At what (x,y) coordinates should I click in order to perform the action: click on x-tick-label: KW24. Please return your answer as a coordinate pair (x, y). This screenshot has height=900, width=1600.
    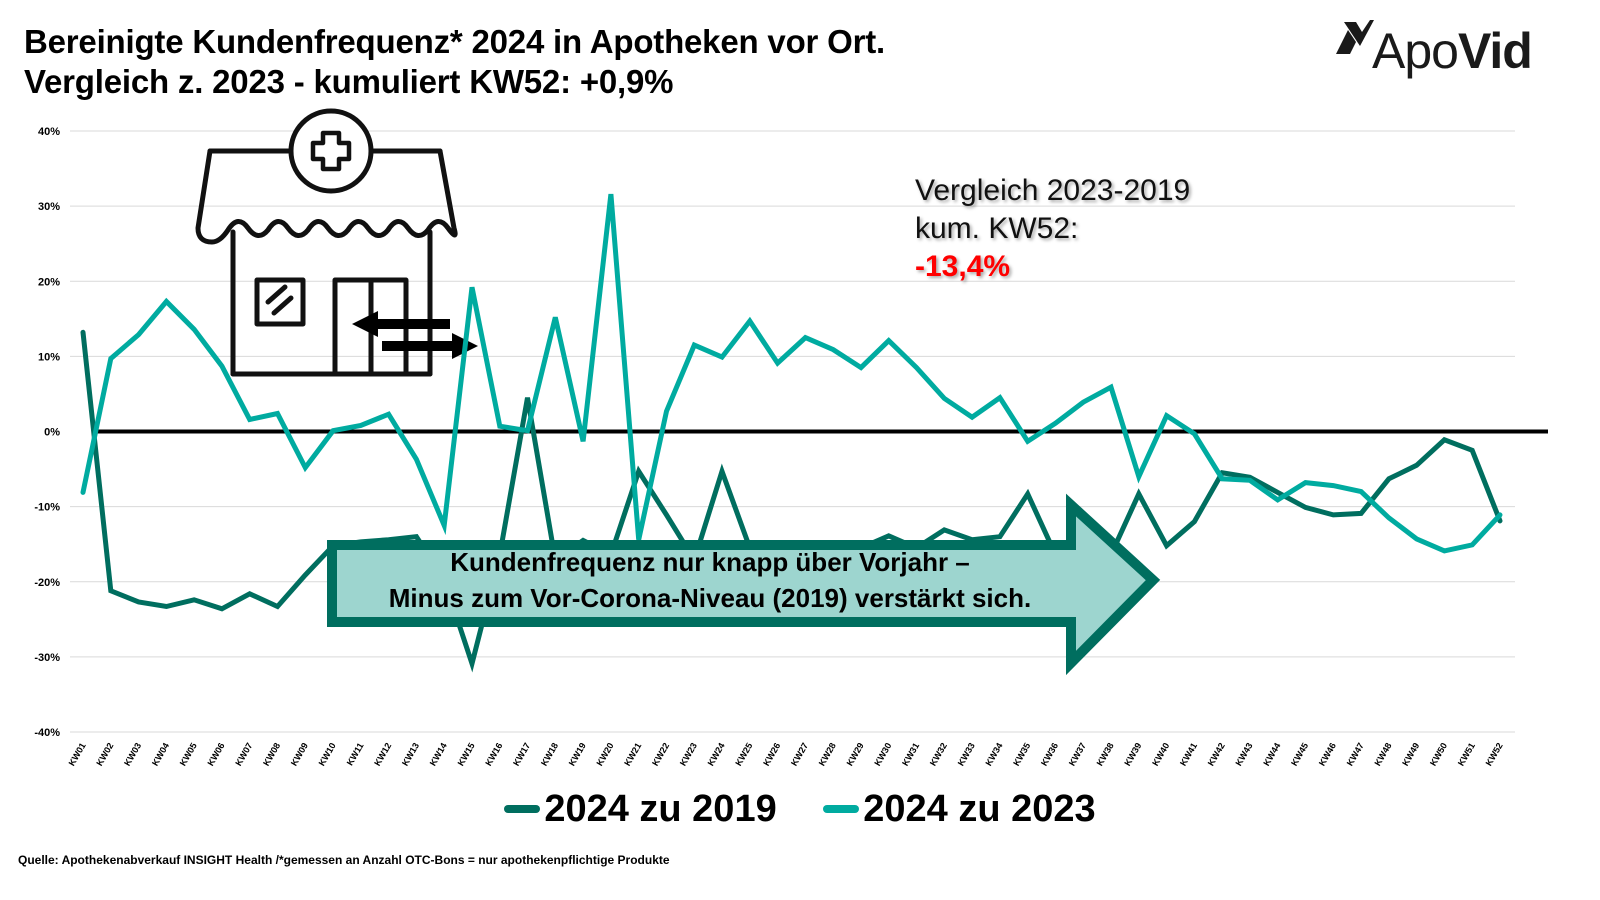
    Looking at the image, I should click on (716, 754).